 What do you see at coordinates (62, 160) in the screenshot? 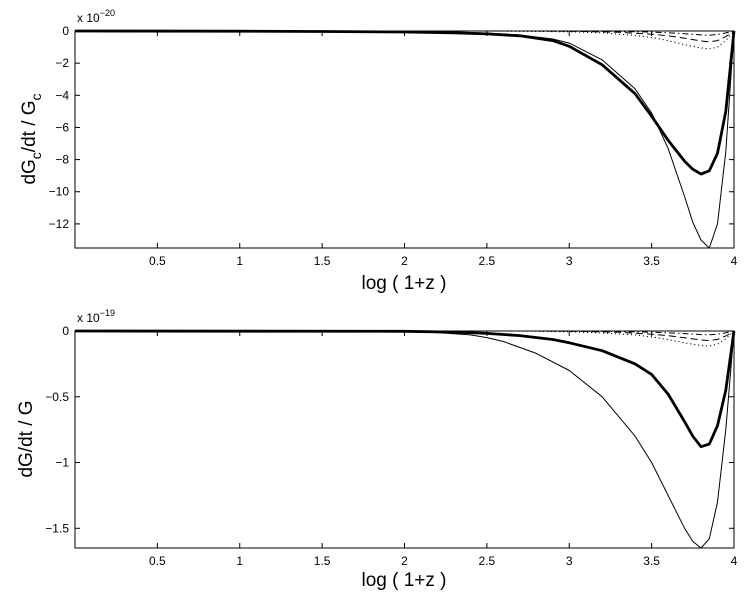
I see `y-tick-label: −8` at bounding box center [62, 160].